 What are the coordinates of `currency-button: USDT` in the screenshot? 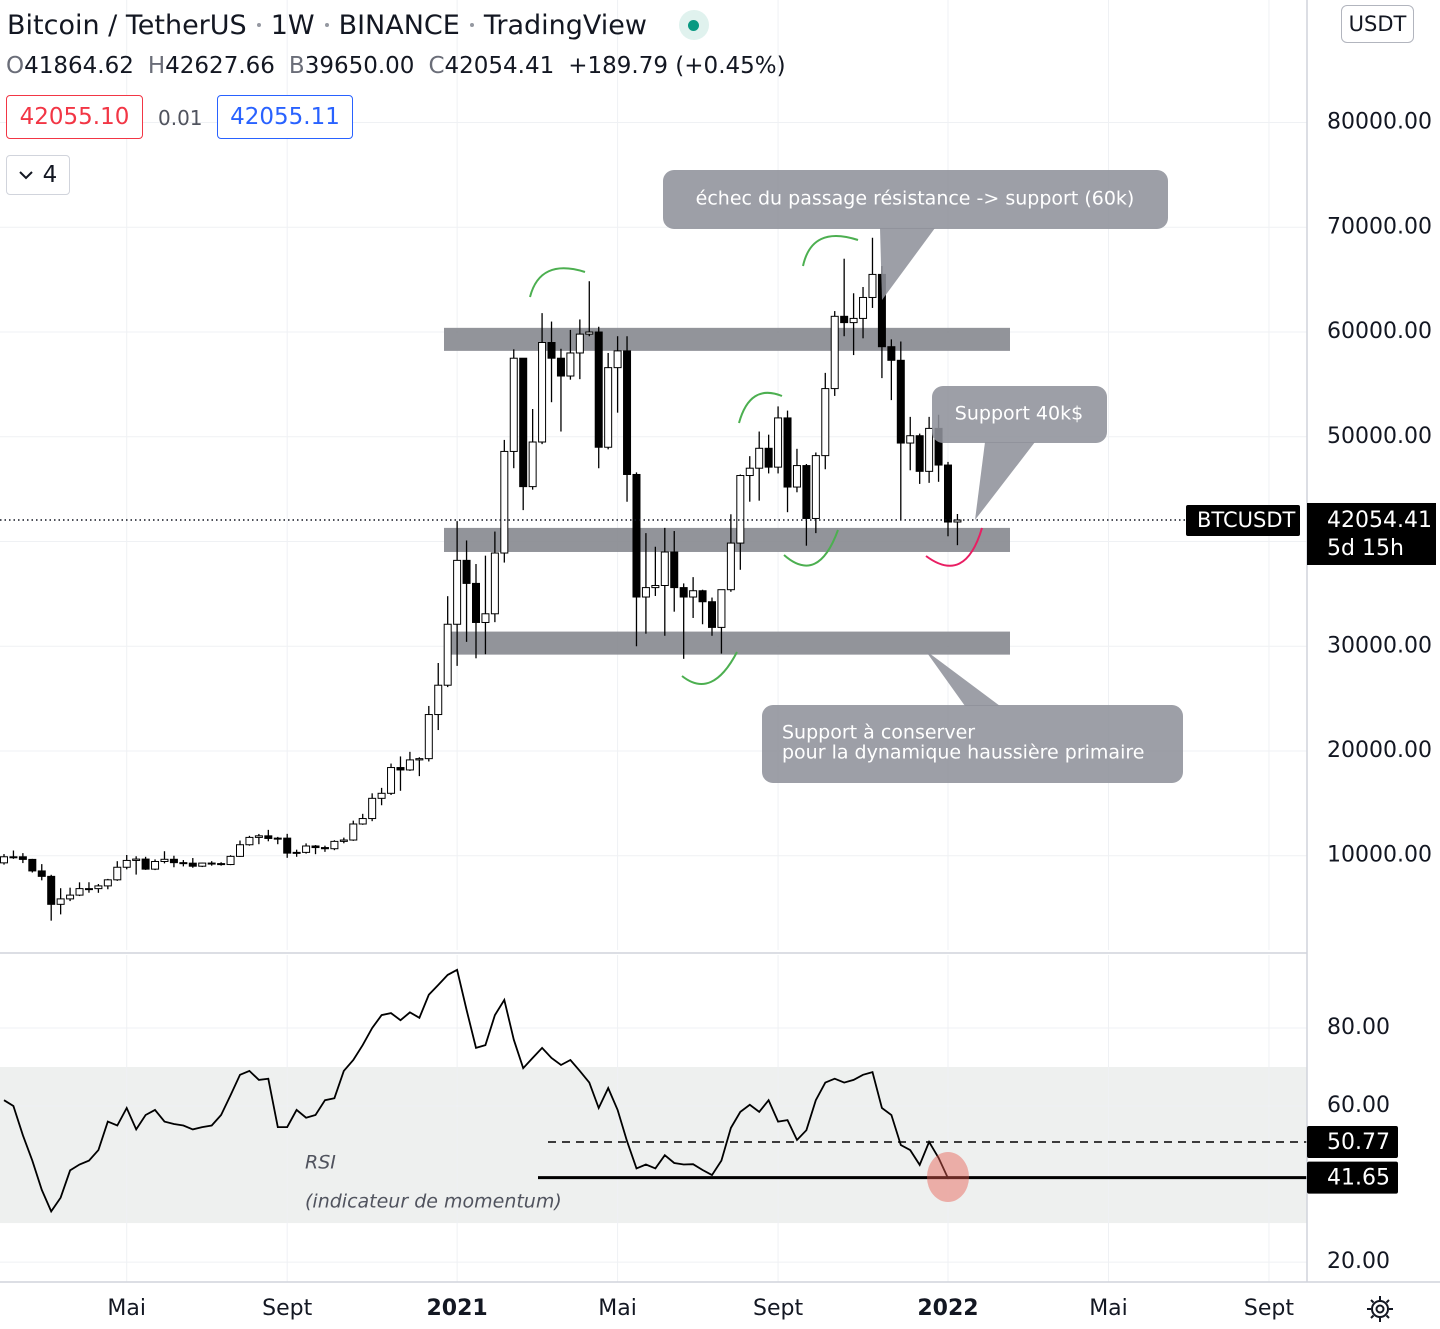 It's located at (1377, 24).